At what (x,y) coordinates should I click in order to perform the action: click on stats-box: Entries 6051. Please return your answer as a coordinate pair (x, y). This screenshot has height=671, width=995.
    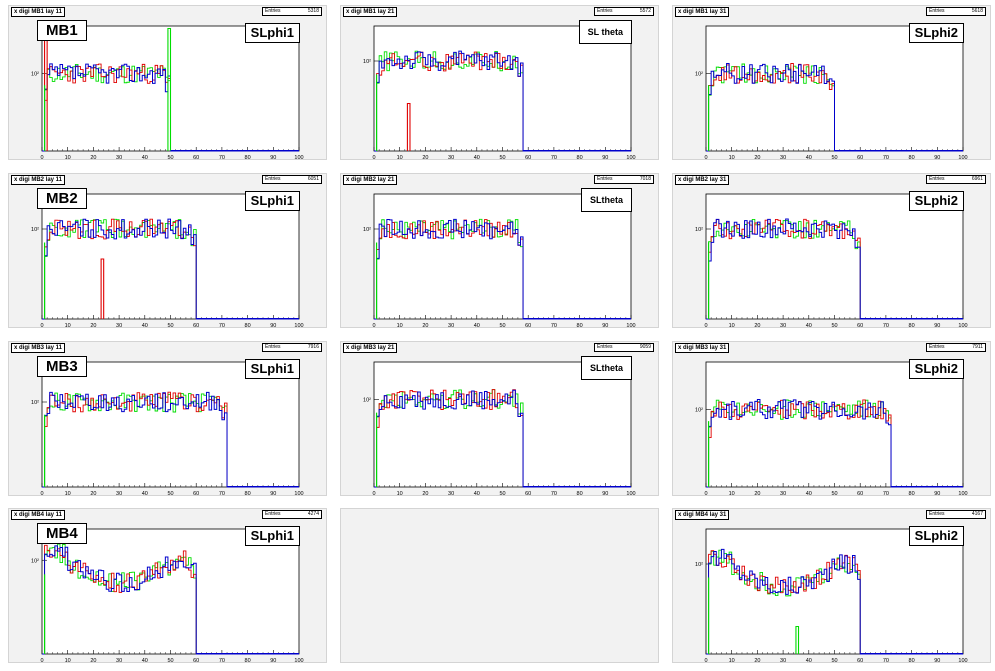
    Looking at the image, I should click on (292, 179).